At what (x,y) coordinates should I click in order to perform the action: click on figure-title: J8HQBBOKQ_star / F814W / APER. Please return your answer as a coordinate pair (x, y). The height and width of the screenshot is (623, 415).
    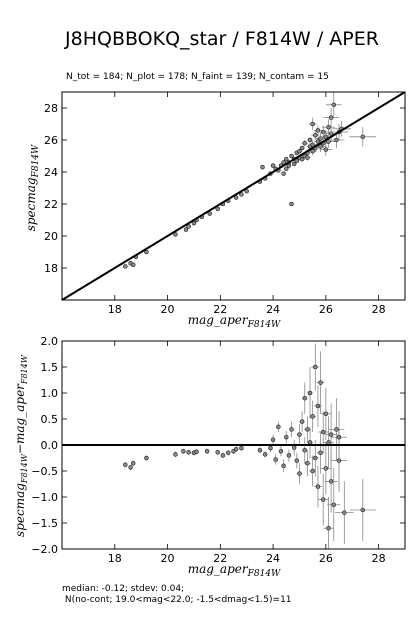
    Looking at the image, I should click on (221, 39).